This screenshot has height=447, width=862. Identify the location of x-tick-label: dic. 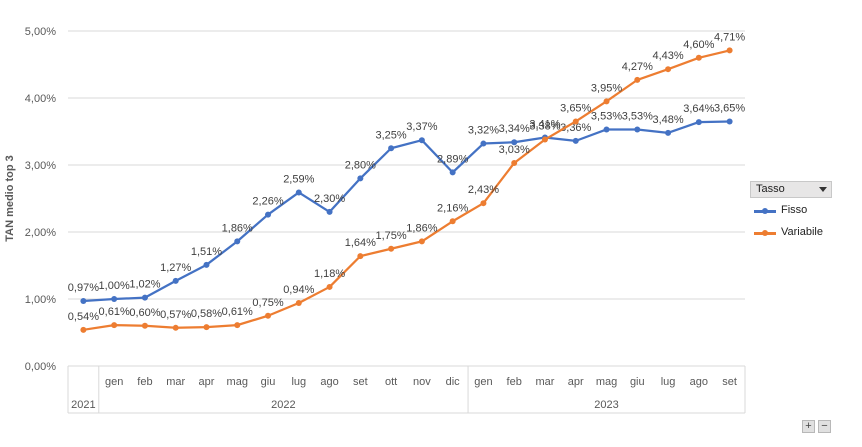
(453, 382).